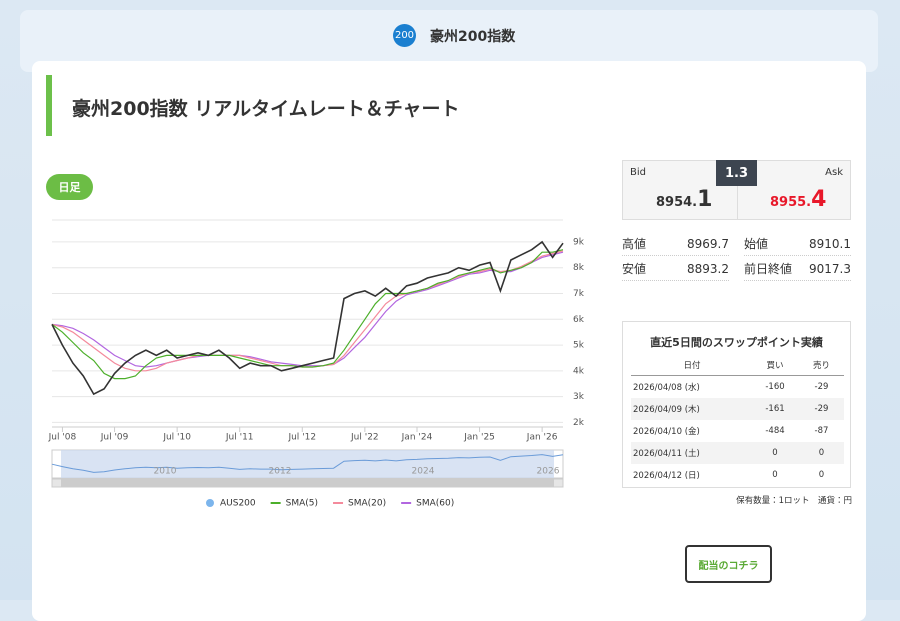 Image resolution: width=900 pixels, height=621 pixels. What do you see at coordinates (114, 438) in the screenshot?
I see `x-tick-label: Jul '09` at bounding box center [114, 438].